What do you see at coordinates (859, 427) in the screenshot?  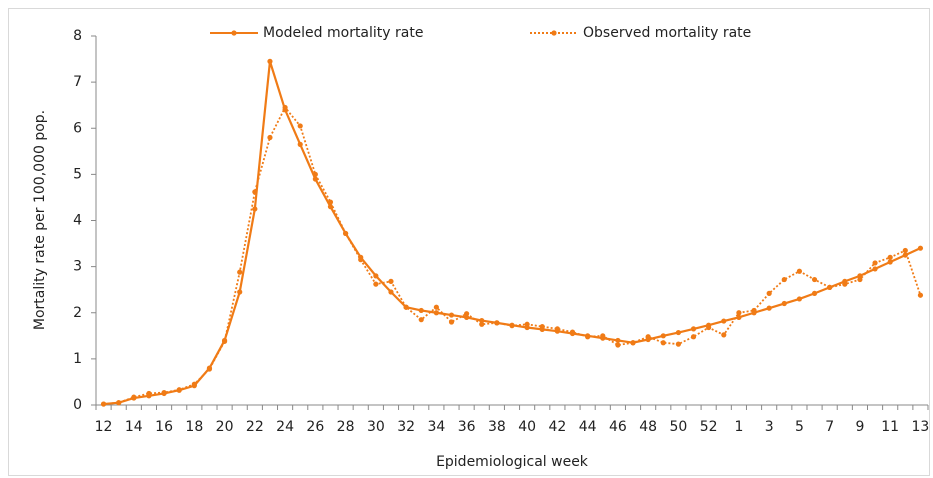 I see `x-tick-label: 9` at bounding box center [859, 427].